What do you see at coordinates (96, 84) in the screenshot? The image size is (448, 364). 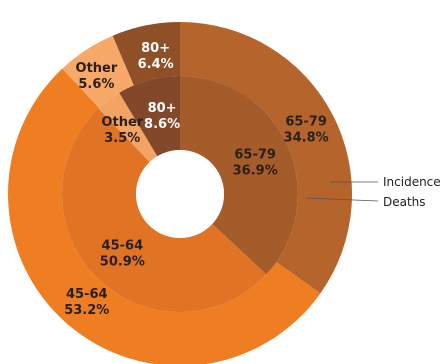 I see `incidence-value-other: 5.6%` at bounding box center [96, 84].